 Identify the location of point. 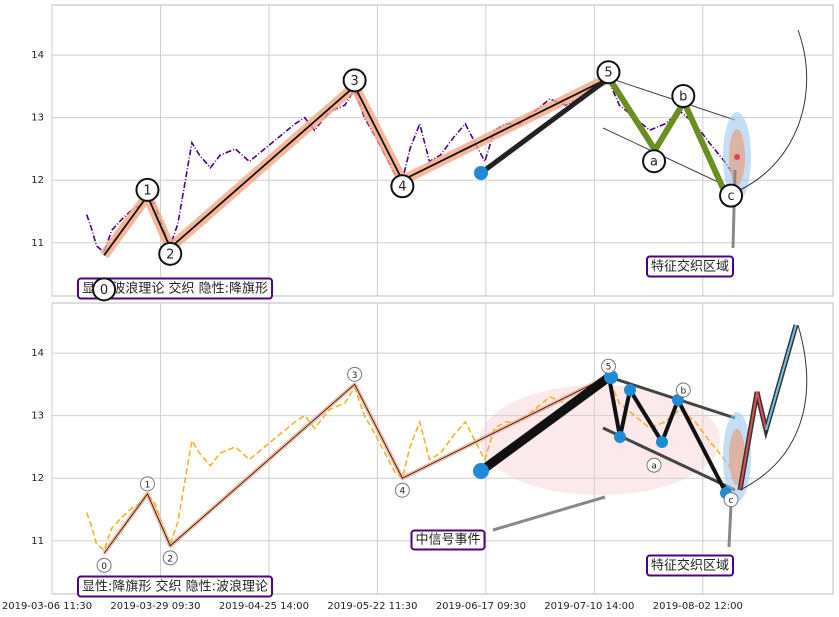
(481, 173).